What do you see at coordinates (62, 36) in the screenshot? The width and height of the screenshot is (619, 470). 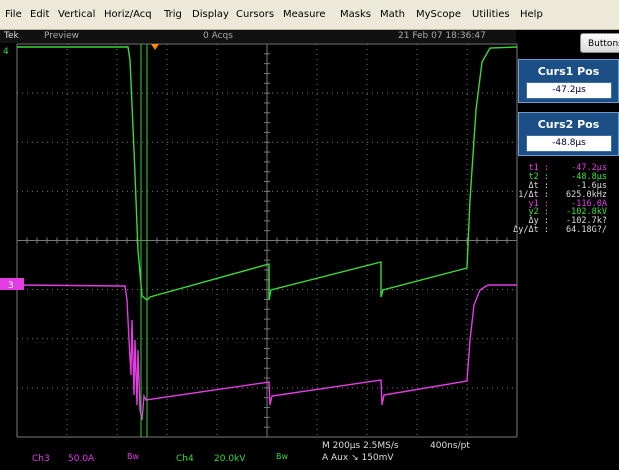 I see `mode-label: Preview` at bounding box center [62, 36].